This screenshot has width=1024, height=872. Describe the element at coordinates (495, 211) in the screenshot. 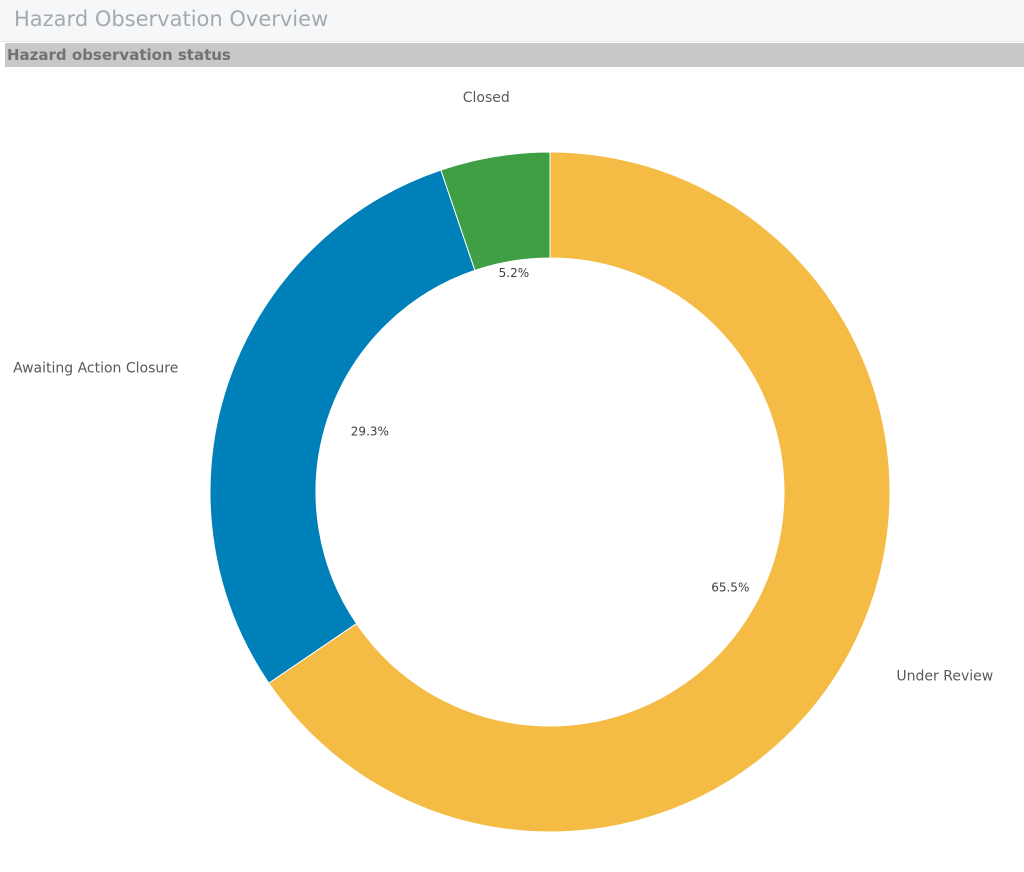

I see `slice-closed` at that location.